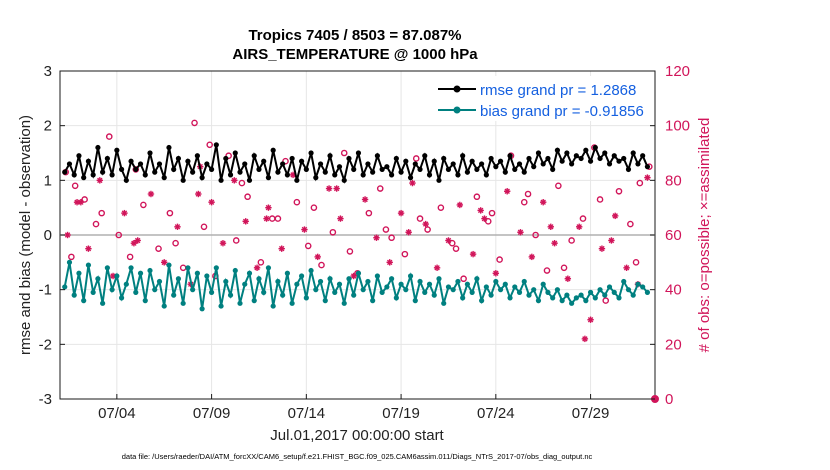  What do you see at coordinates (496, 413) in the screenshot?
I see `x-tick-label: 07/24` at bounding box center [496, 413].